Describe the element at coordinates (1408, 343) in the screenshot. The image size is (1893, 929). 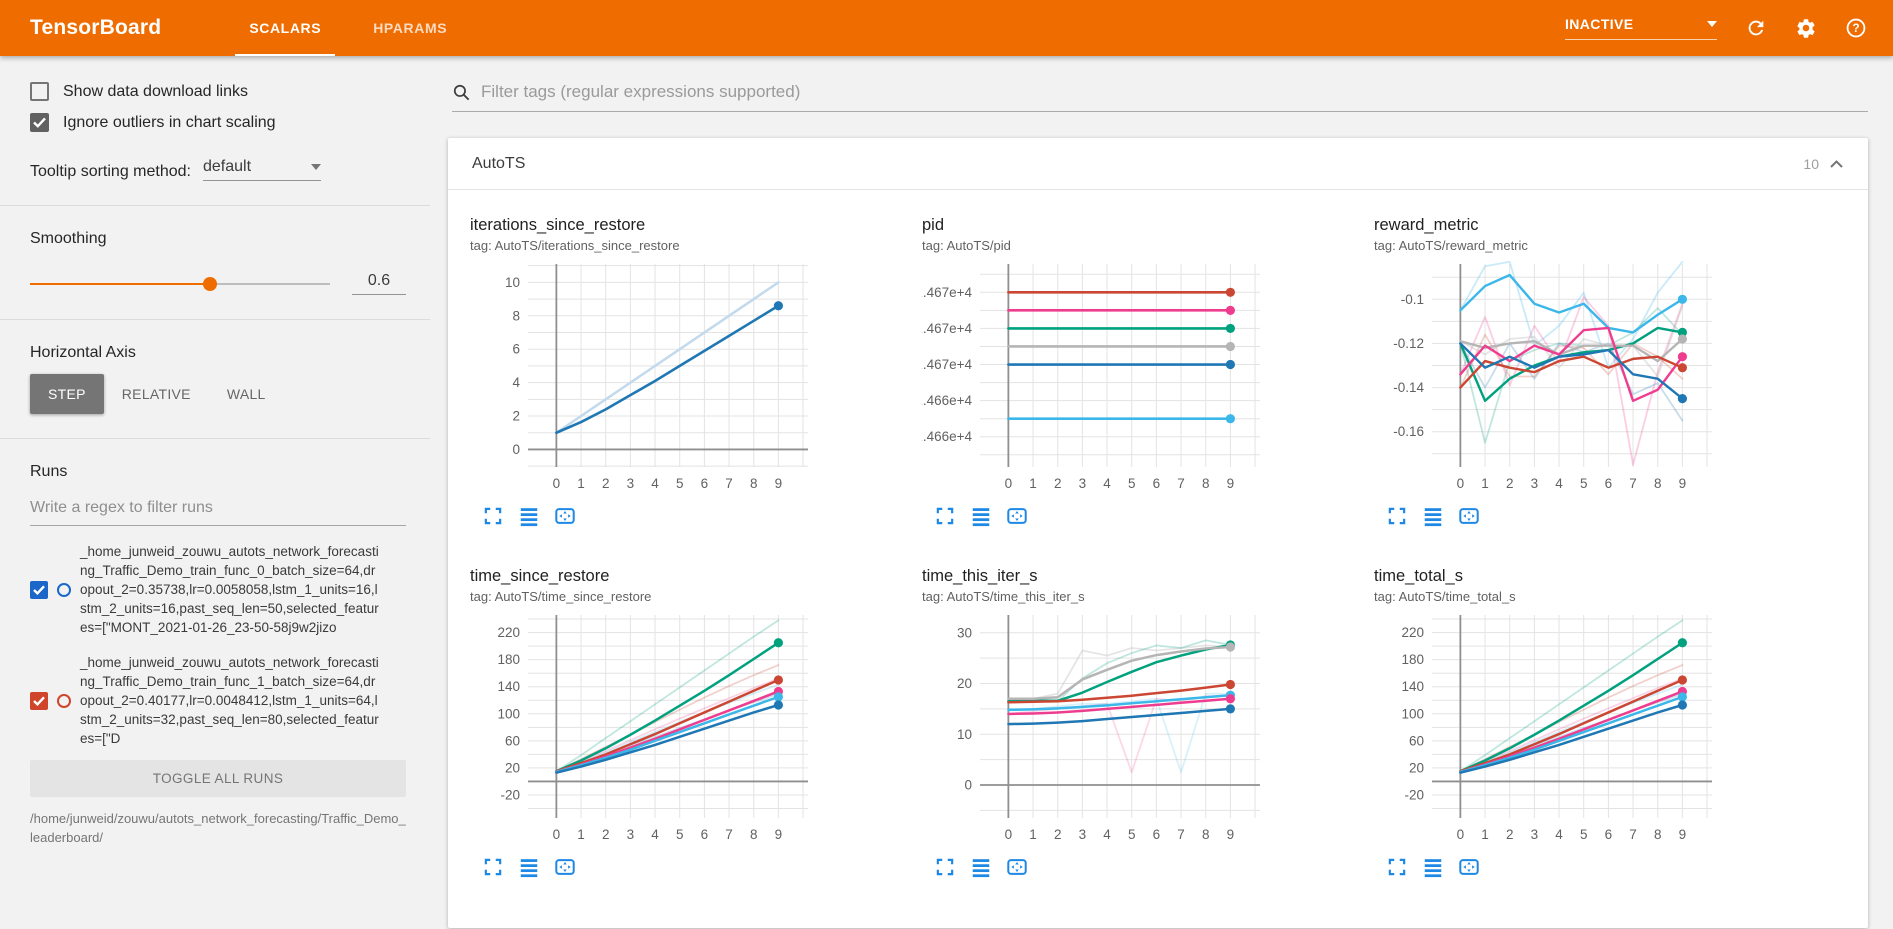
I see `svg-text: -0.12` at that location.